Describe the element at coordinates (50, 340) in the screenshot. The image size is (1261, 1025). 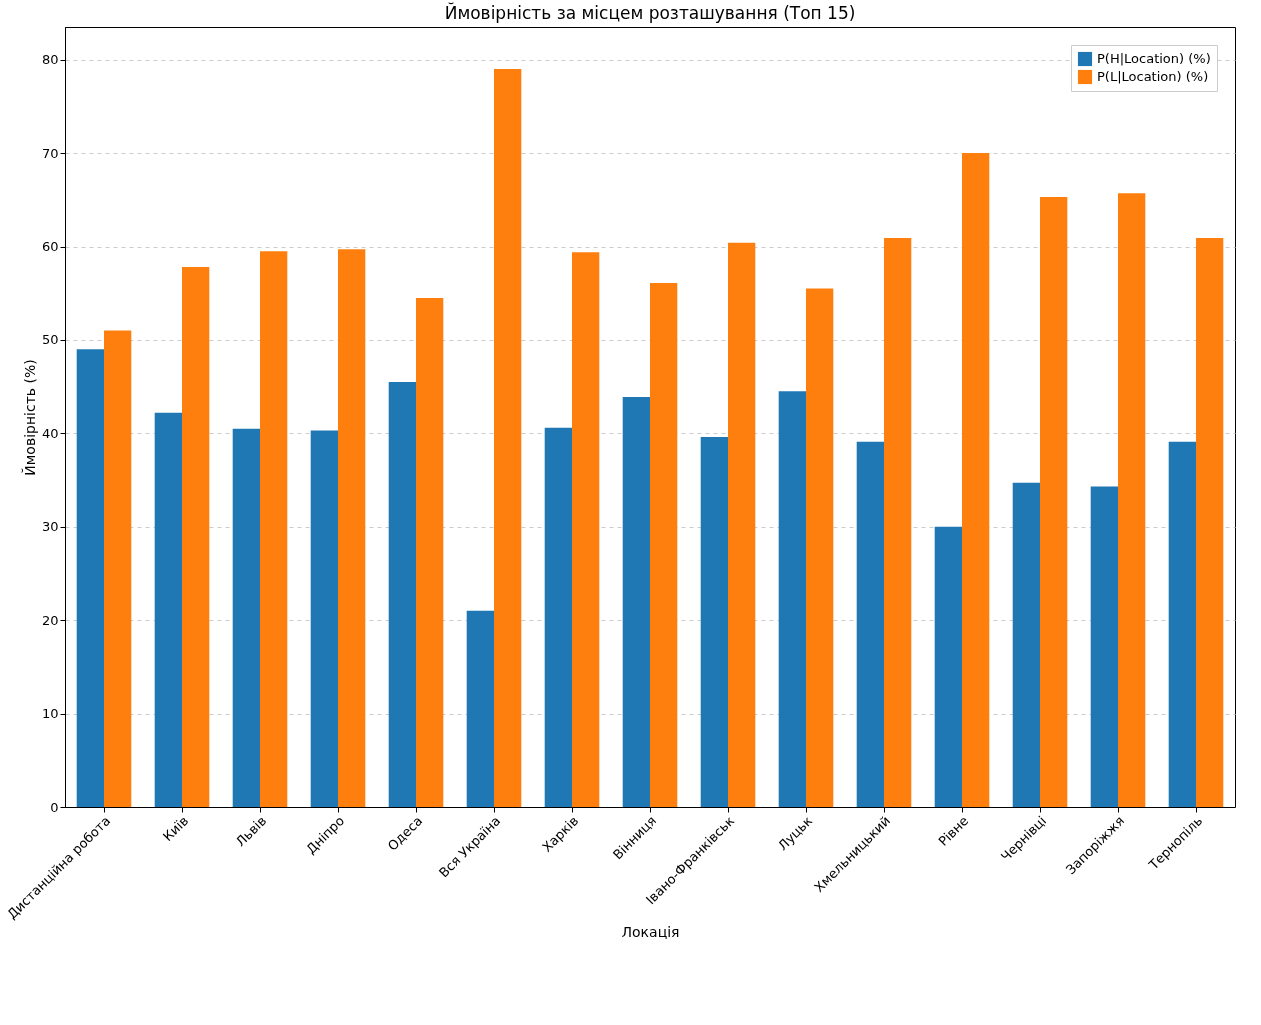
I see `y-tick-label: 50` at that location.